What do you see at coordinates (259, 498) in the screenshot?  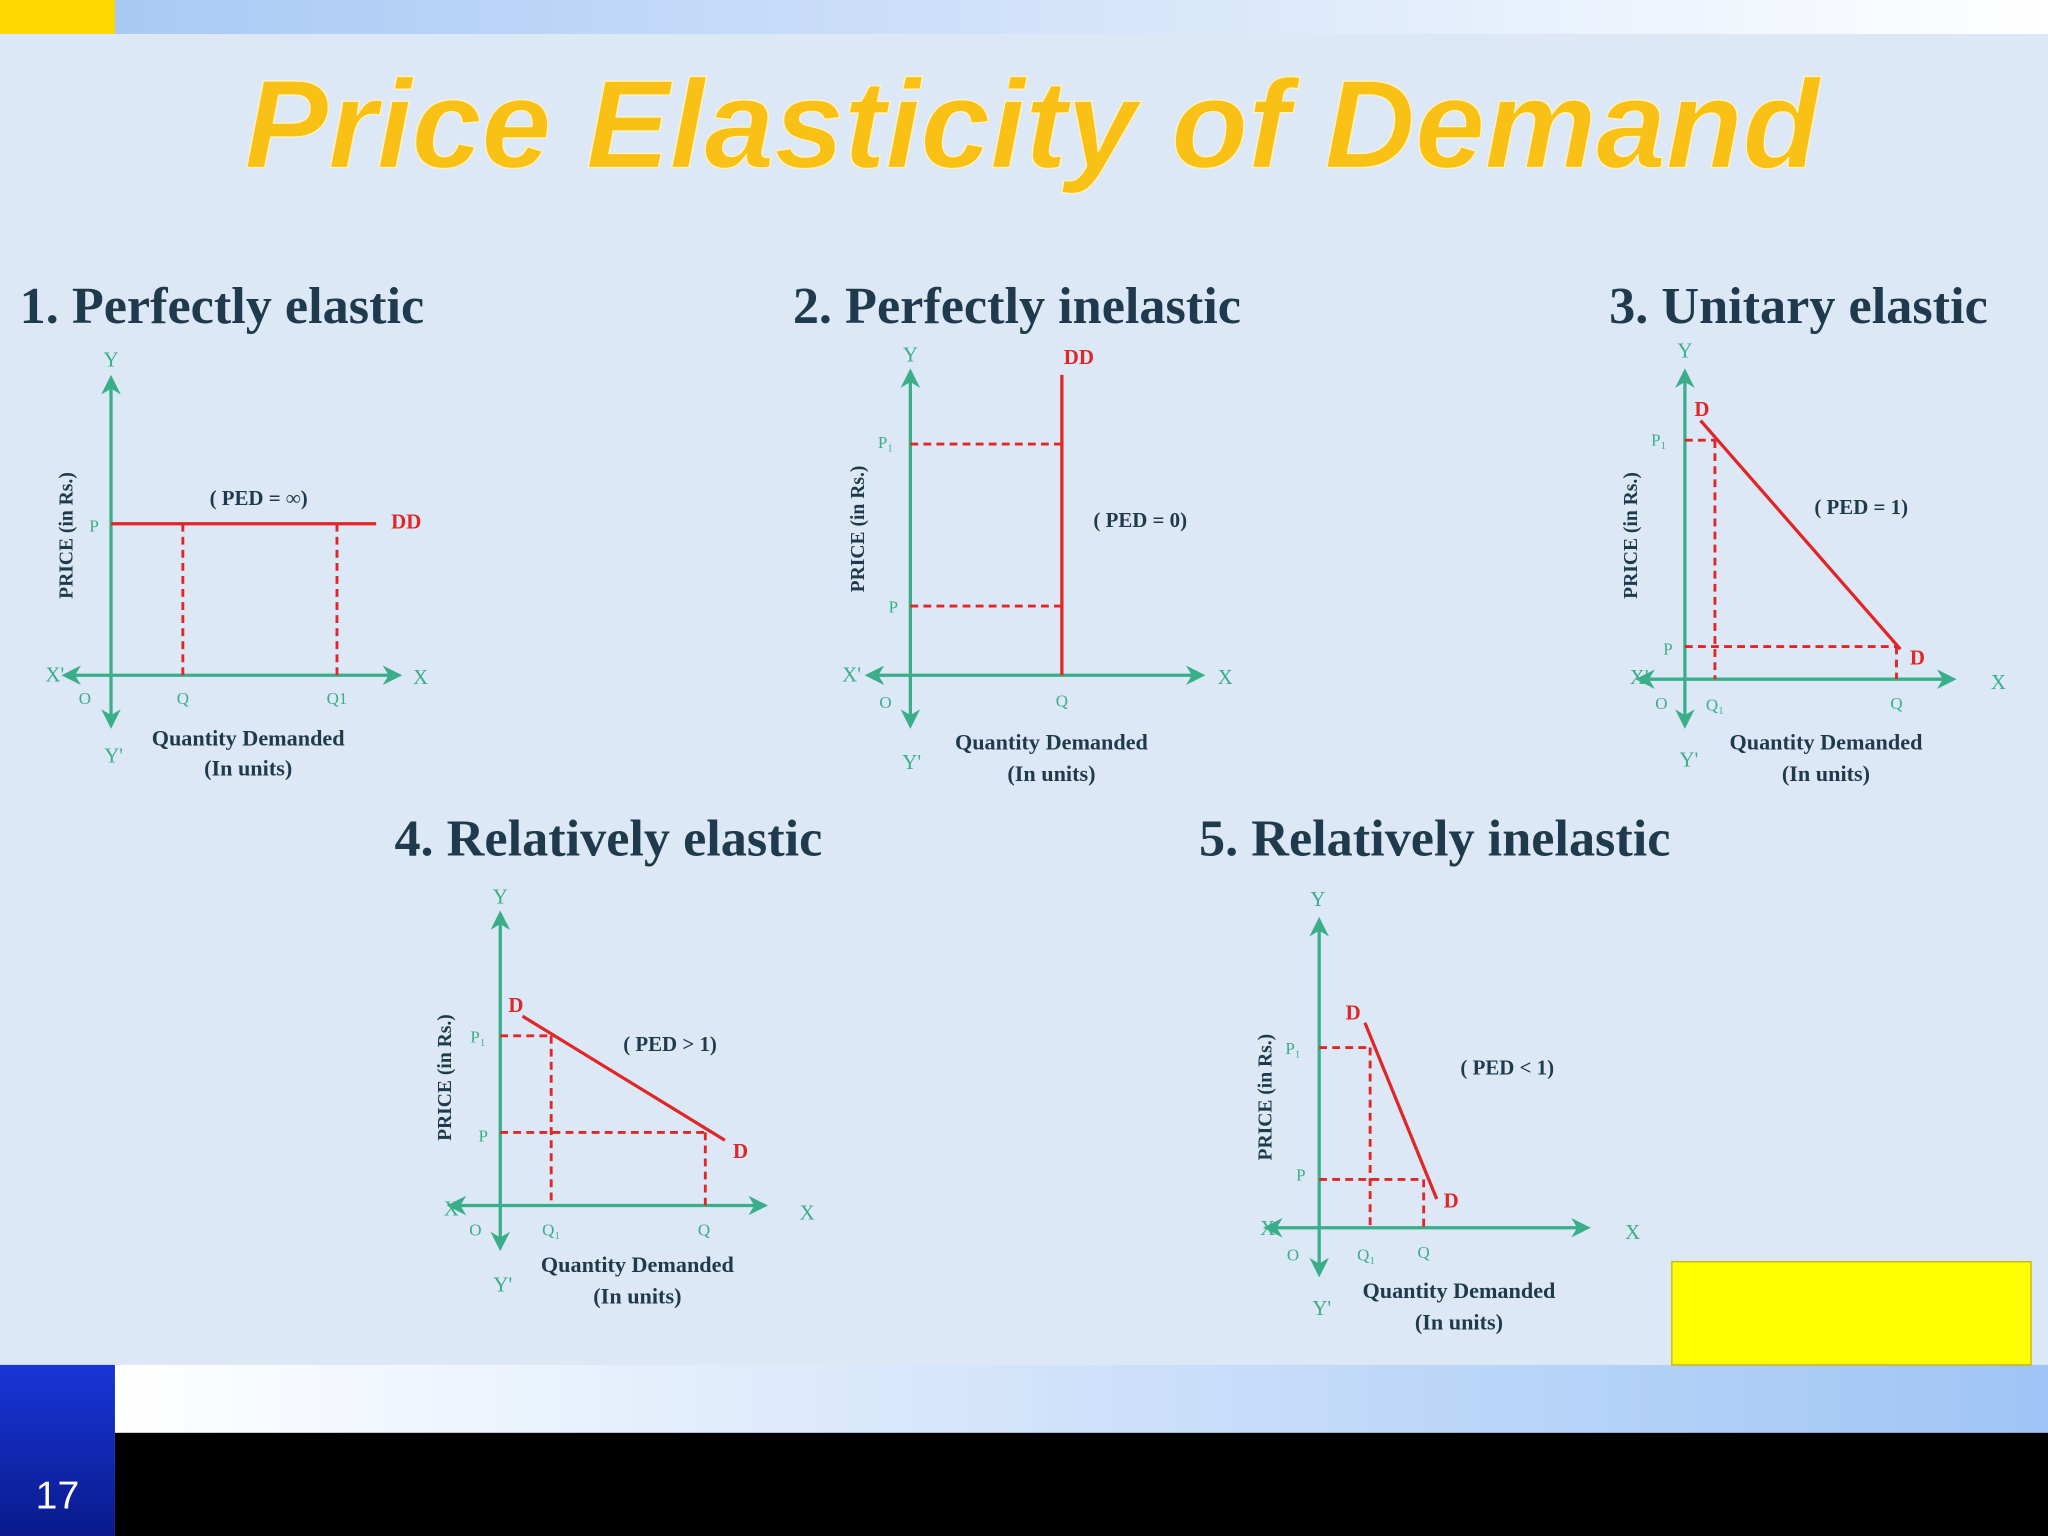 I see `ped-label: ( PED = ∞)` at bounding box center [259, 498].